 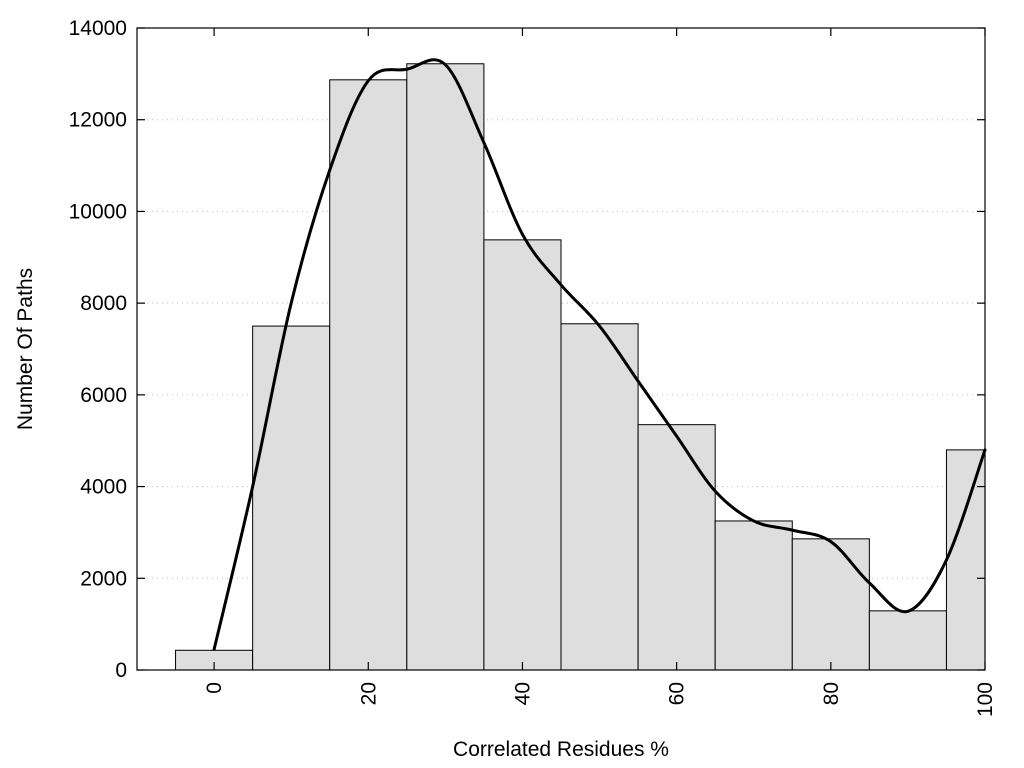 I want to click on y-tick-label: 2000, so click(x=103, y=578).